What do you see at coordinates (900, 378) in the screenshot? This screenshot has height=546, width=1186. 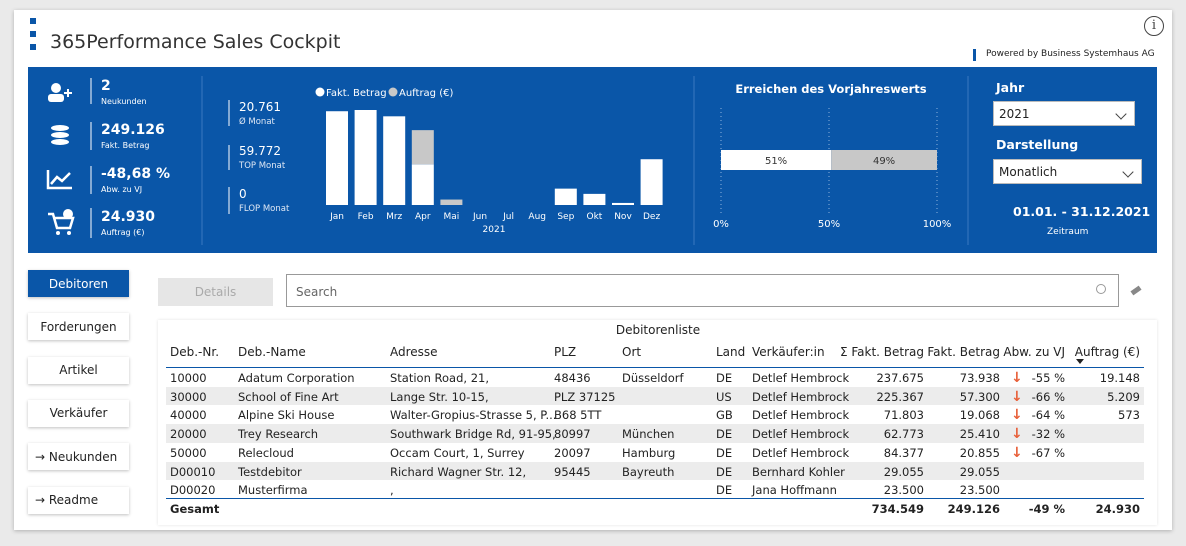 I see `table-cell: 237.675` at bounding box center [900, 378].